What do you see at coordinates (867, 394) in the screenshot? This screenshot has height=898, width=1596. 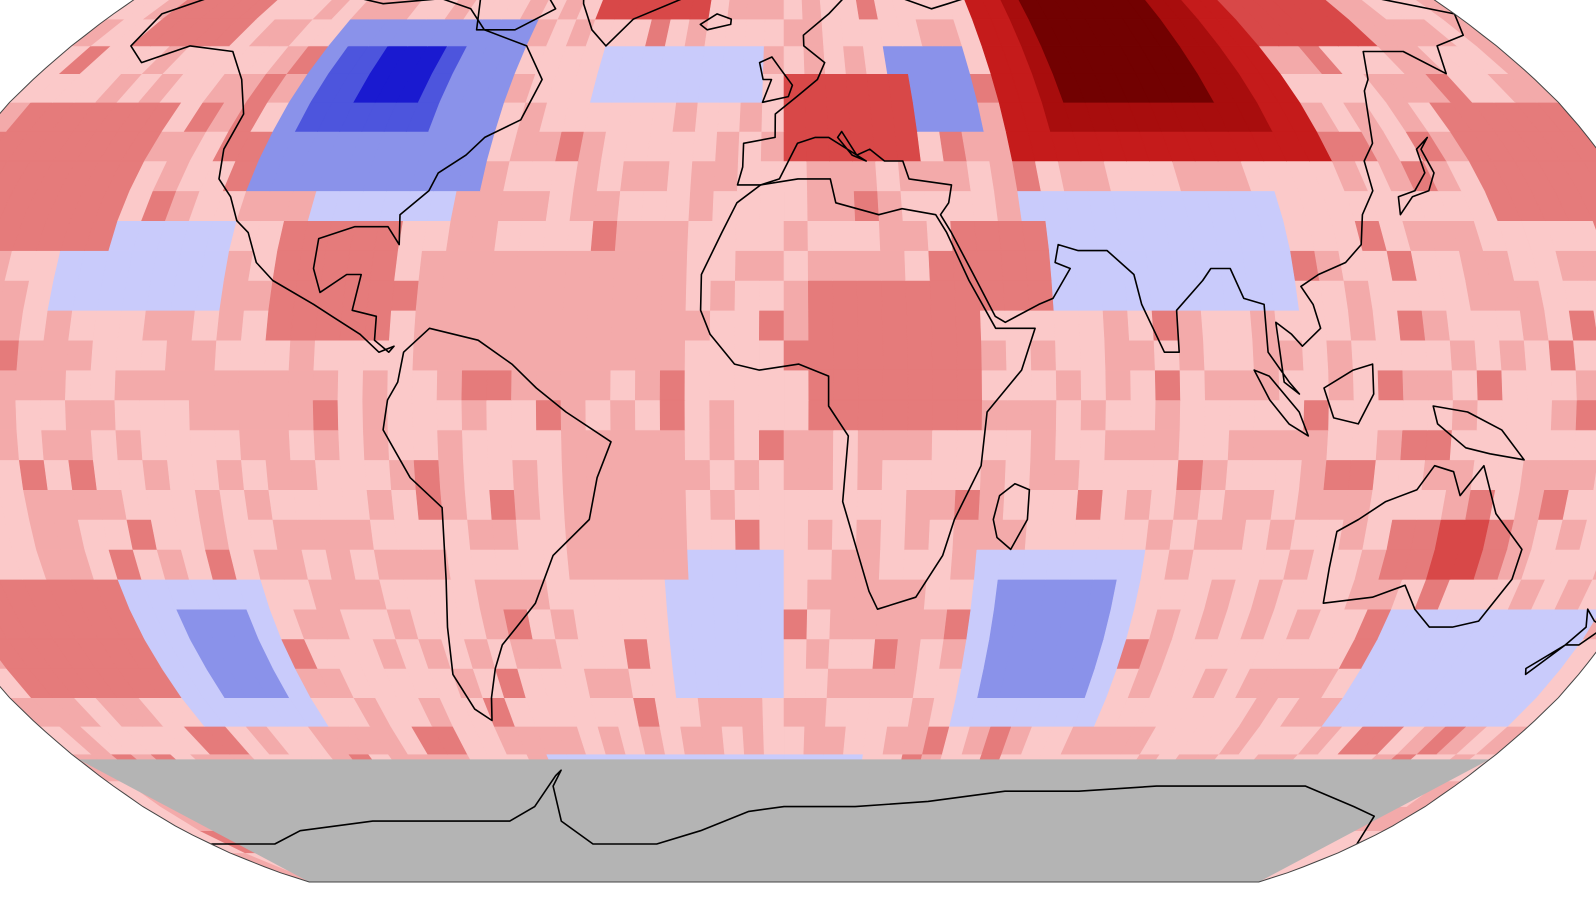 I see `africa-coastline` at bounding box center [867, 394].